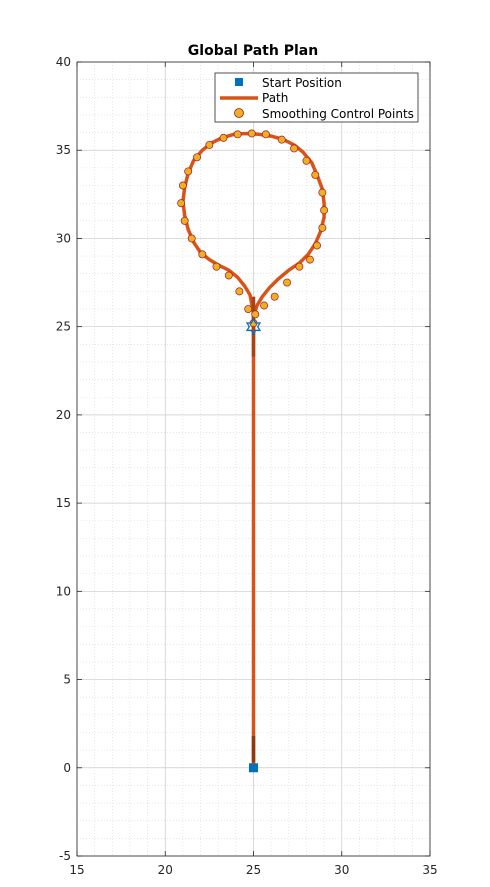 Image resolution: width=490 pixels, height=887 pixels. Describe the element at coordinates (429, 870) in the screenshot. I see `x-tick-label: 35` at that location.